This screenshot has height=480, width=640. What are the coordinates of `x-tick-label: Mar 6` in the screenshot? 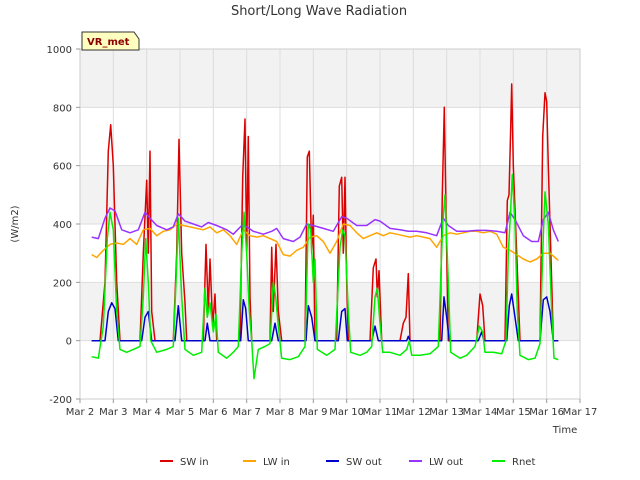 It's located at (213, 412).